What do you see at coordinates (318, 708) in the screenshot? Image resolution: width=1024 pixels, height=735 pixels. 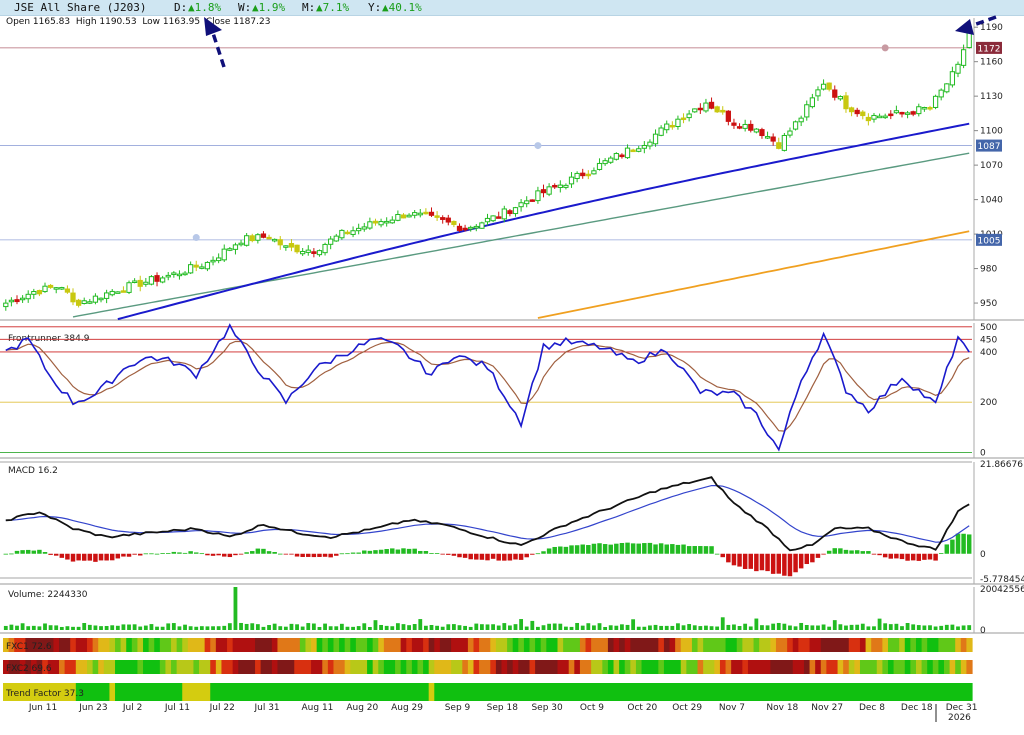 I see `x-axis-label: Aug 11` at bounding box center [318, 708].